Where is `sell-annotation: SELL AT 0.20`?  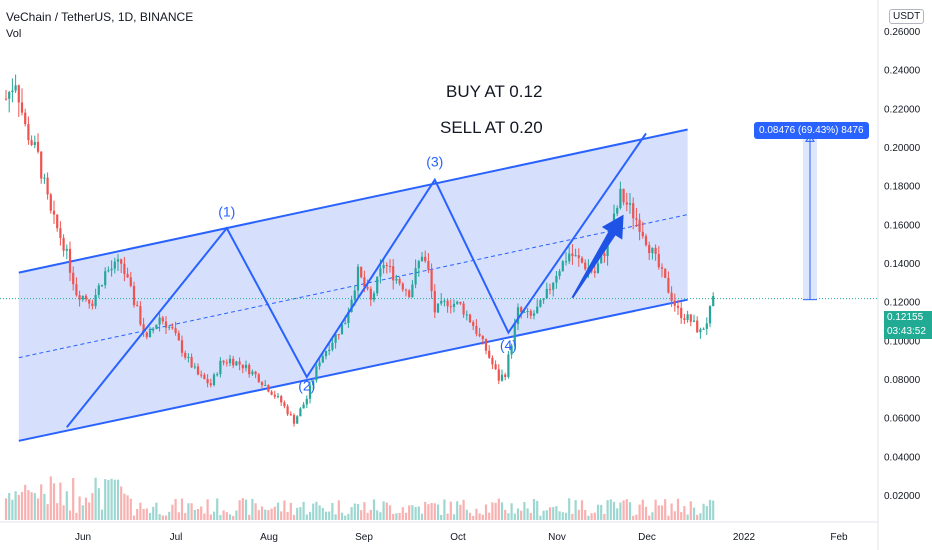
sell-annotation: SELL AT 0.20 is located at coordinates (491, 127).